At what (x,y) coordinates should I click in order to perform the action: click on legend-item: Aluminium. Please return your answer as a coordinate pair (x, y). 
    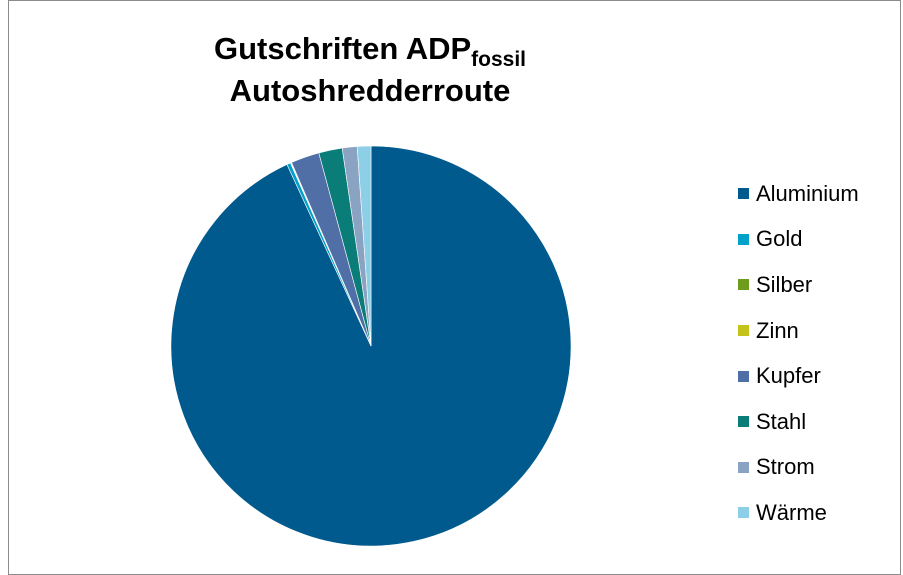
    Looking at the image, I should click on (798, 194).